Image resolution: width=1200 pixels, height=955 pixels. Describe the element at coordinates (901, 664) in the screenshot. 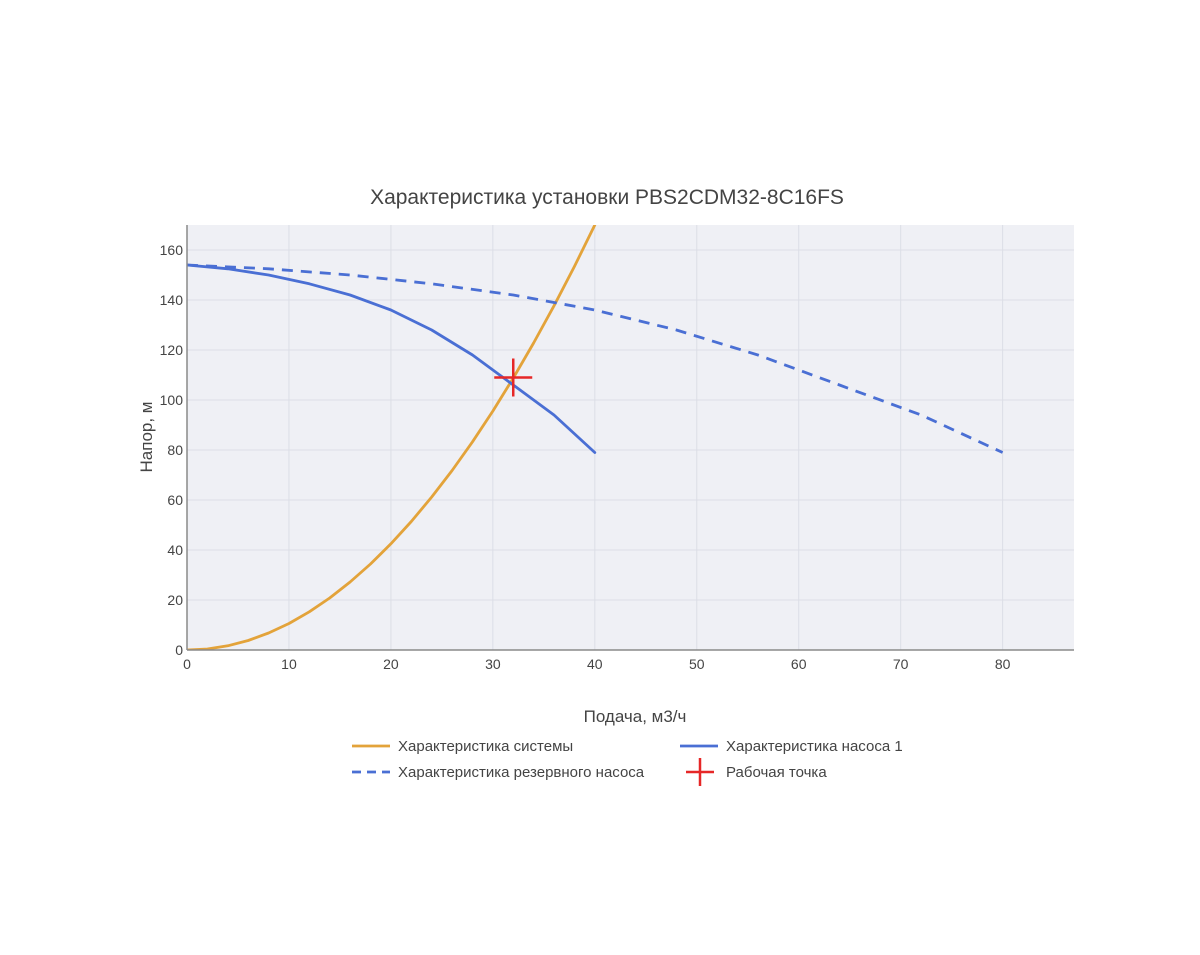

I see `x-tick-label: 70` at that location.